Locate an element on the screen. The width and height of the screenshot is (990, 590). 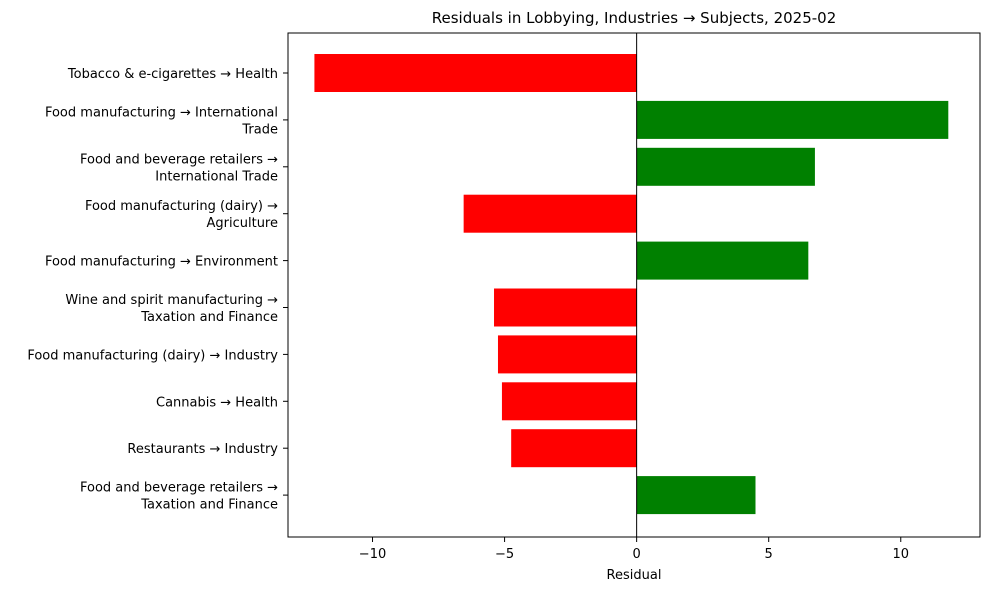
x-axis-ticks: −10 −5 0 5 10 is located at coordinates (634, 549).